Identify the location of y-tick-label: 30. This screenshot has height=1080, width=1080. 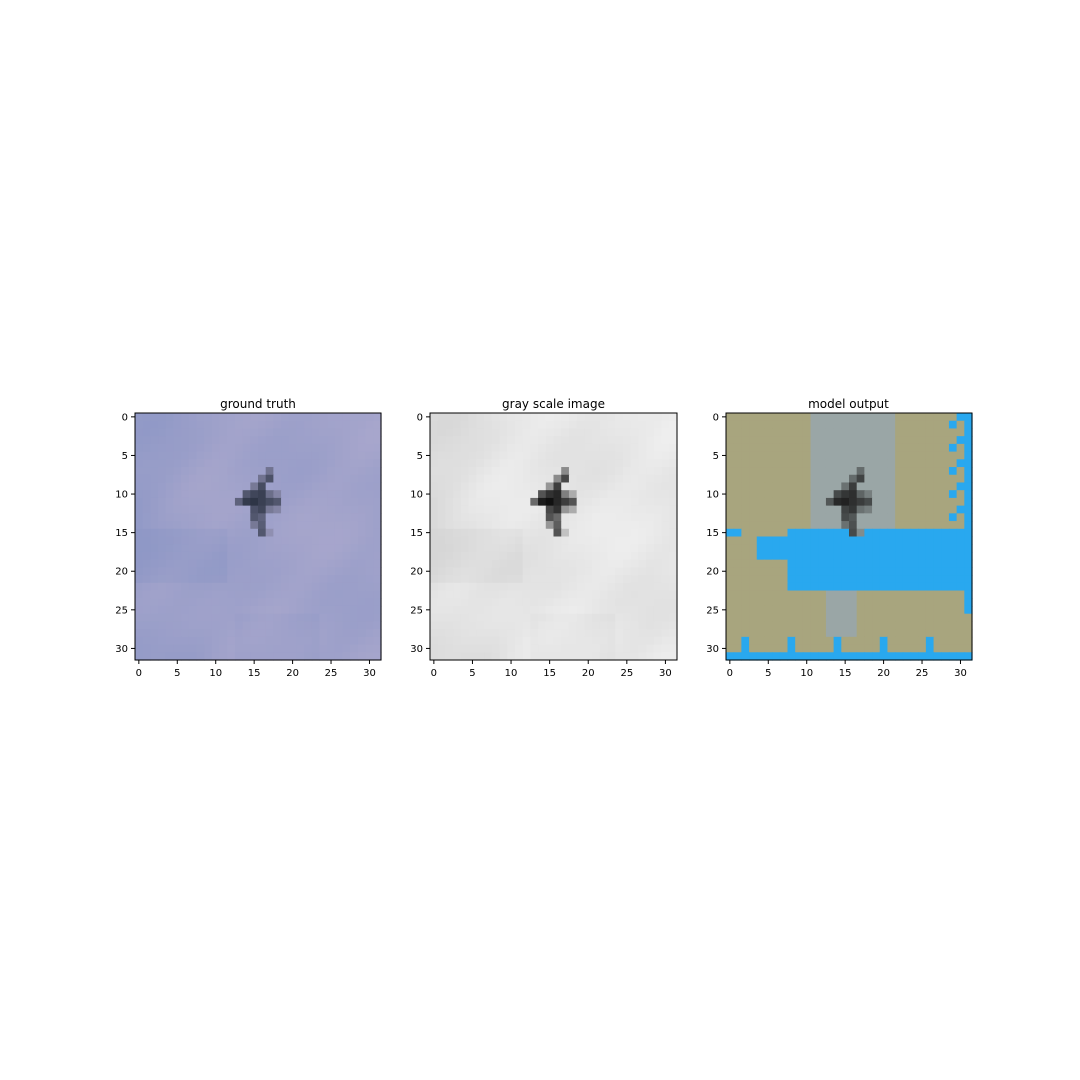
(416, 649).